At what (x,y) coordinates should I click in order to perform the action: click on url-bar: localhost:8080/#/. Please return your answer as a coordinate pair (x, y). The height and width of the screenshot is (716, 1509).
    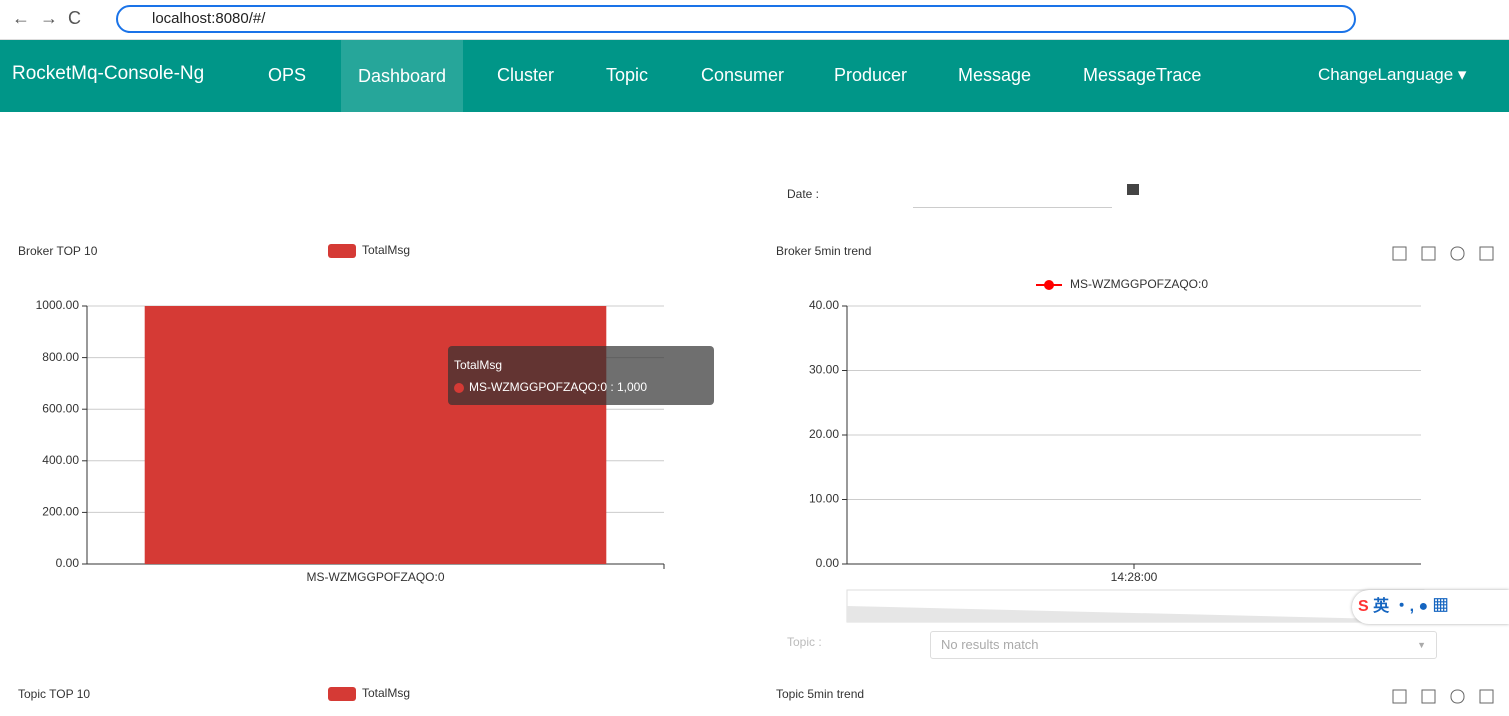
    Looking at the image, I should click on (736, 19).